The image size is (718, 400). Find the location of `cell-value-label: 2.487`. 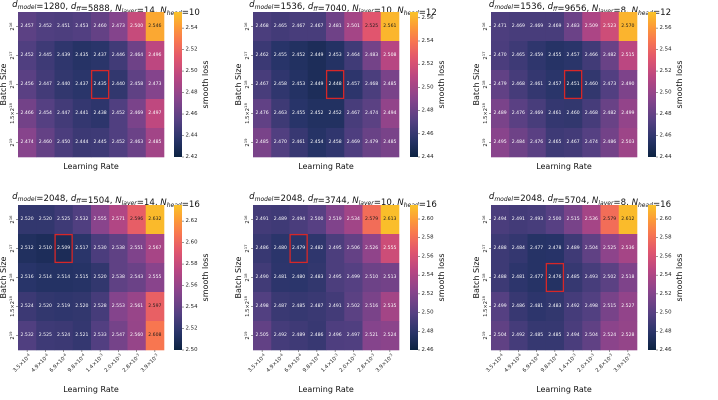

cell-value-label: 2.487 is located at coordinates (280, 306).